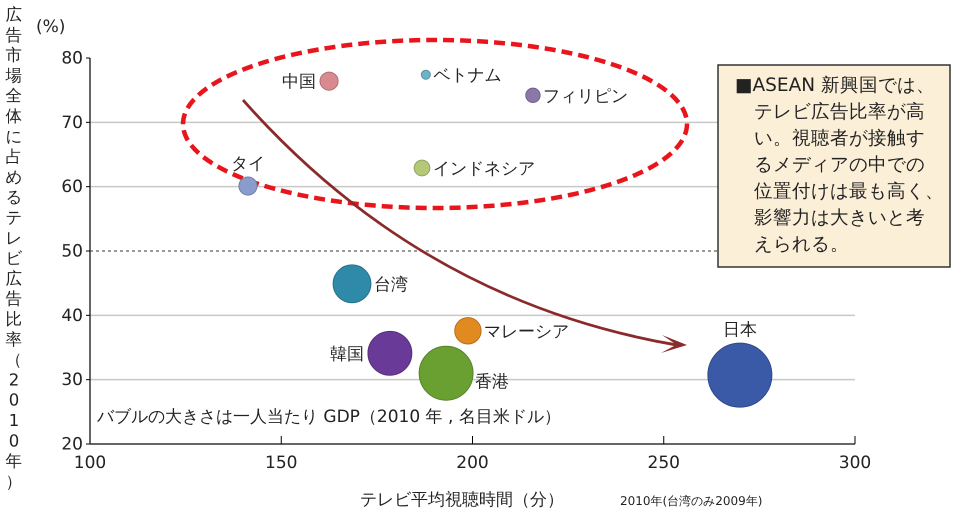 This screenshot has width=957, height=514. What do you see at coordinates (90, 463) in the screenshot?
I see `x-tick-label: 100` at bounding box center [90, 463].